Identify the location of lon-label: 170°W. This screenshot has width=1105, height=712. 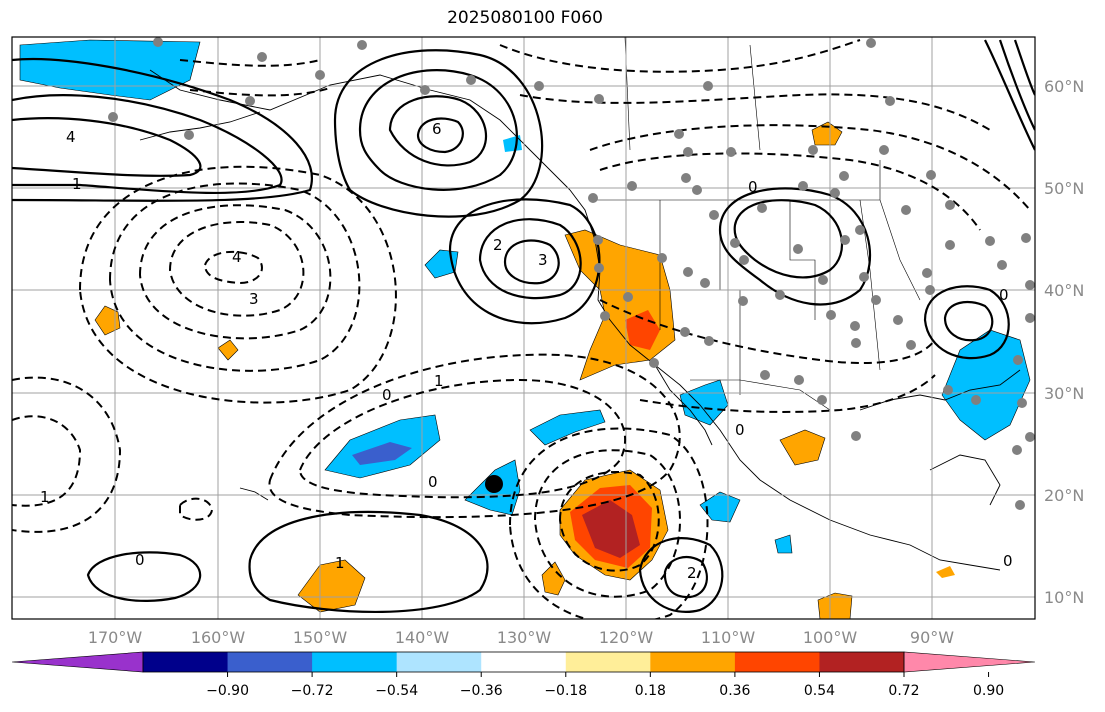
(115, 637).